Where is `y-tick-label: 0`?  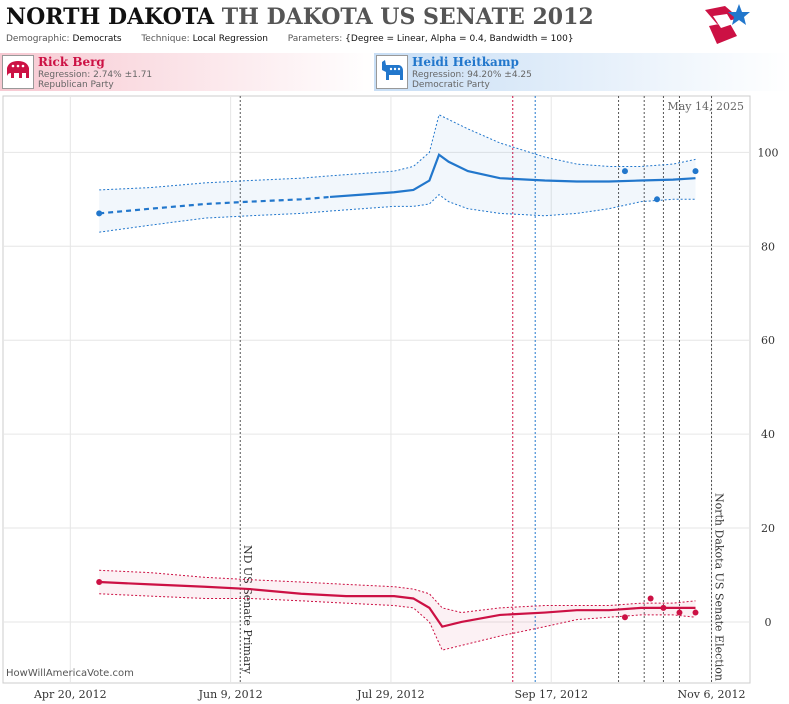 y-tick-label: 0 is located at coordinates (768, 622).